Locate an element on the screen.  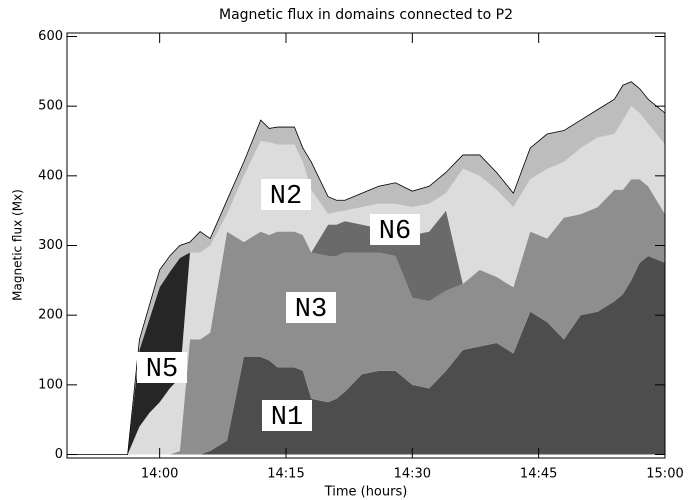
x-tick-label: 15:00 is located at coordinates (664, 474).